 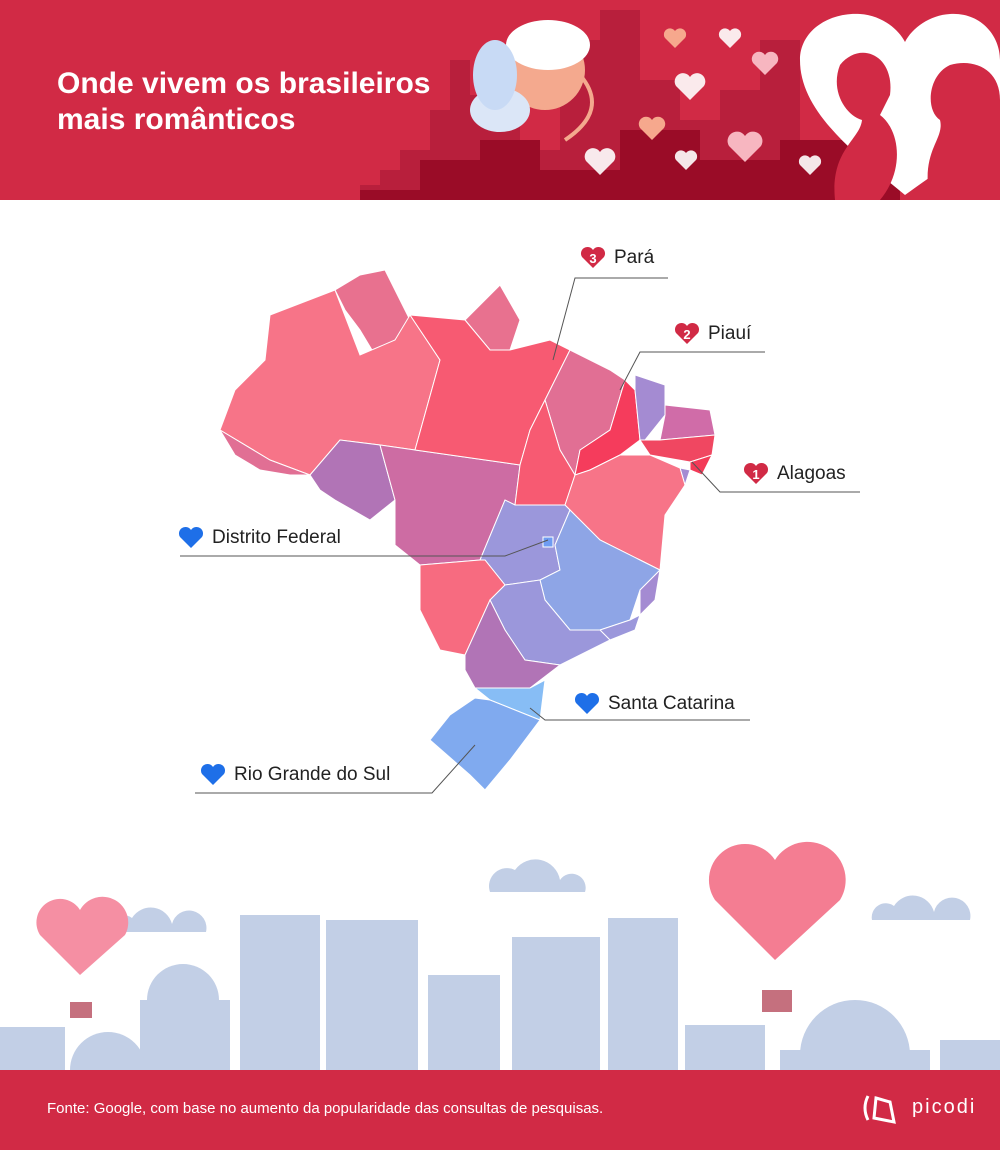 I want to click on cupid-icon, so click(x=532, y=81).